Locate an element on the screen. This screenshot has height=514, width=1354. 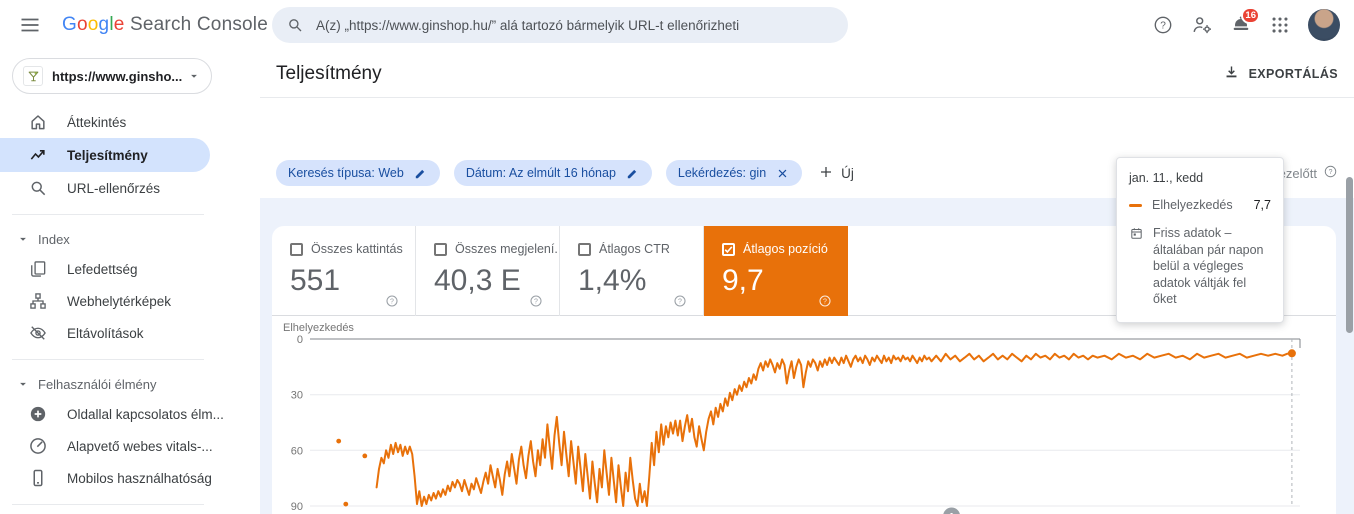
app-logo: Google Search Console is located at coordinates (165, 25).